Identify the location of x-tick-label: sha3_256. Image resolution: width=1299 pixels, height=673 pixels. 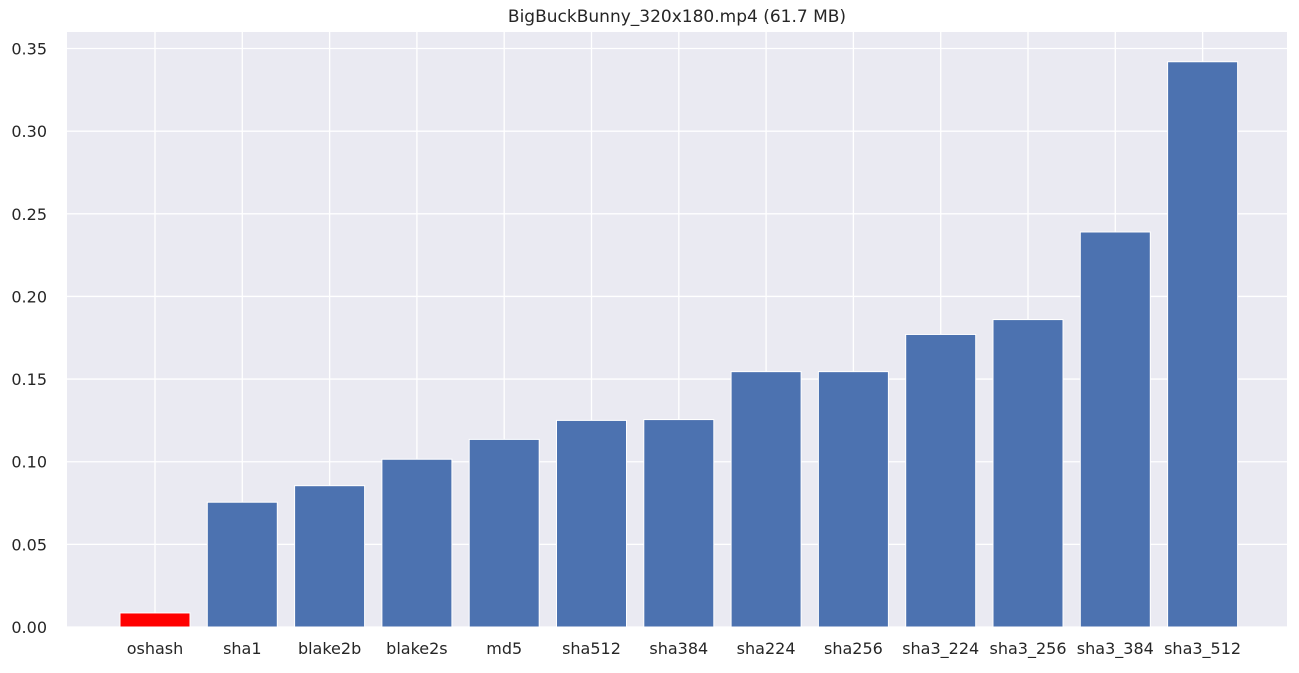
(1028, 649).